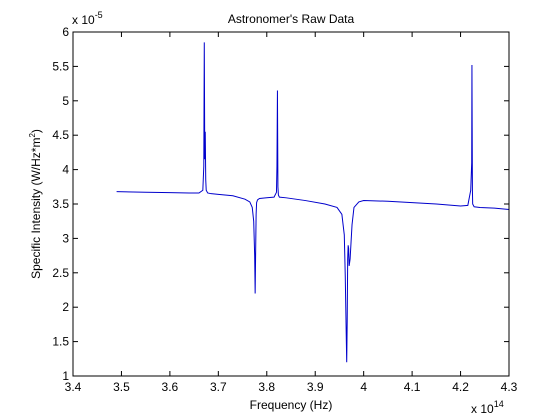 The width and height of the screenshot is (560, 420). I want to click on y-tick-label: 5, so click(65, 101).